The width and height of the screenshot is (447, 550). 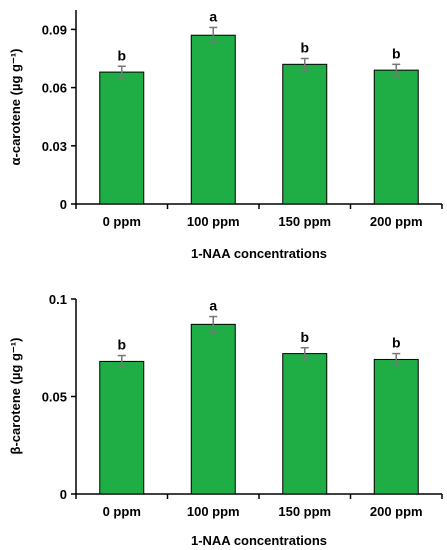 What do you see at coordinates (54, 29) in the screenshot?
I see `y-tick-label: 0.09` at bounding box center [54, 29].